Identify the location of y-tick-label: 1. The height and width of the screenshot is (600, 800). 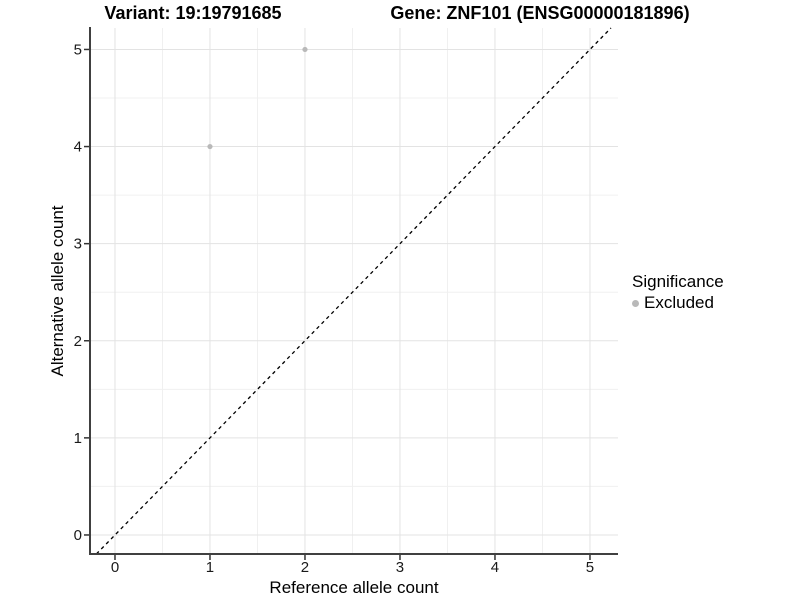
(78, 438).